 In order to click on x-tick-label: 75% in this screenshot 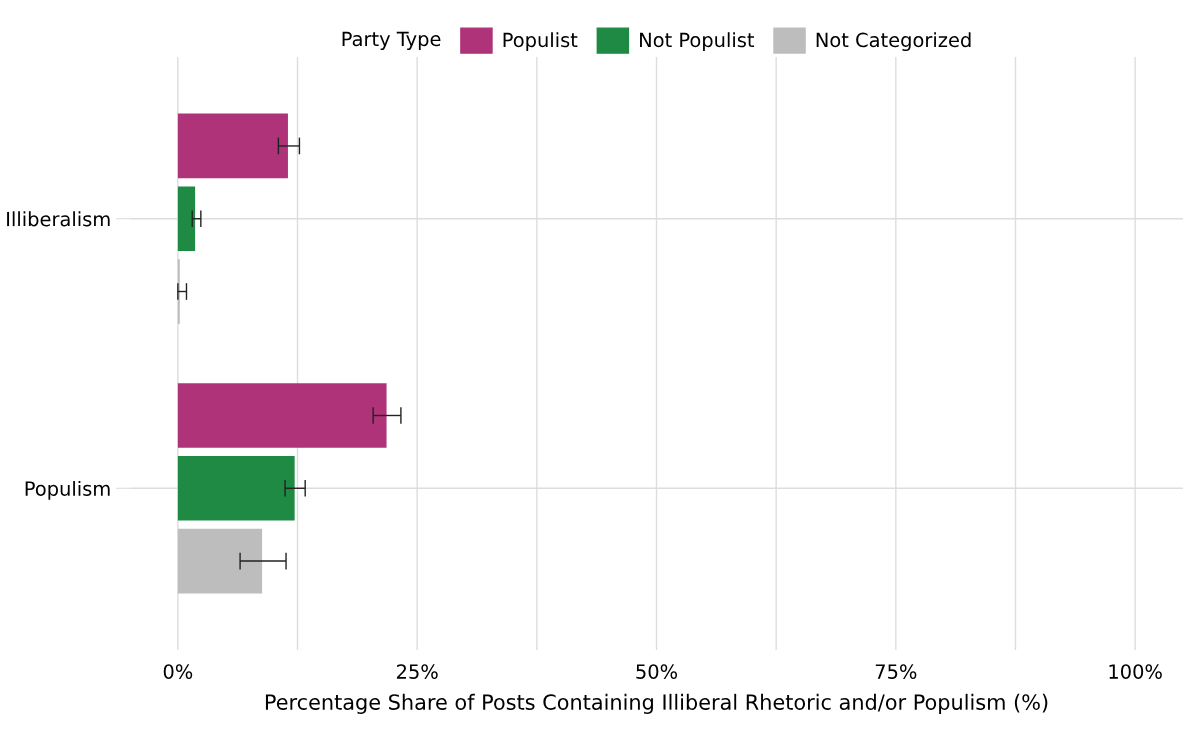, I will do `click(896, 671)`.